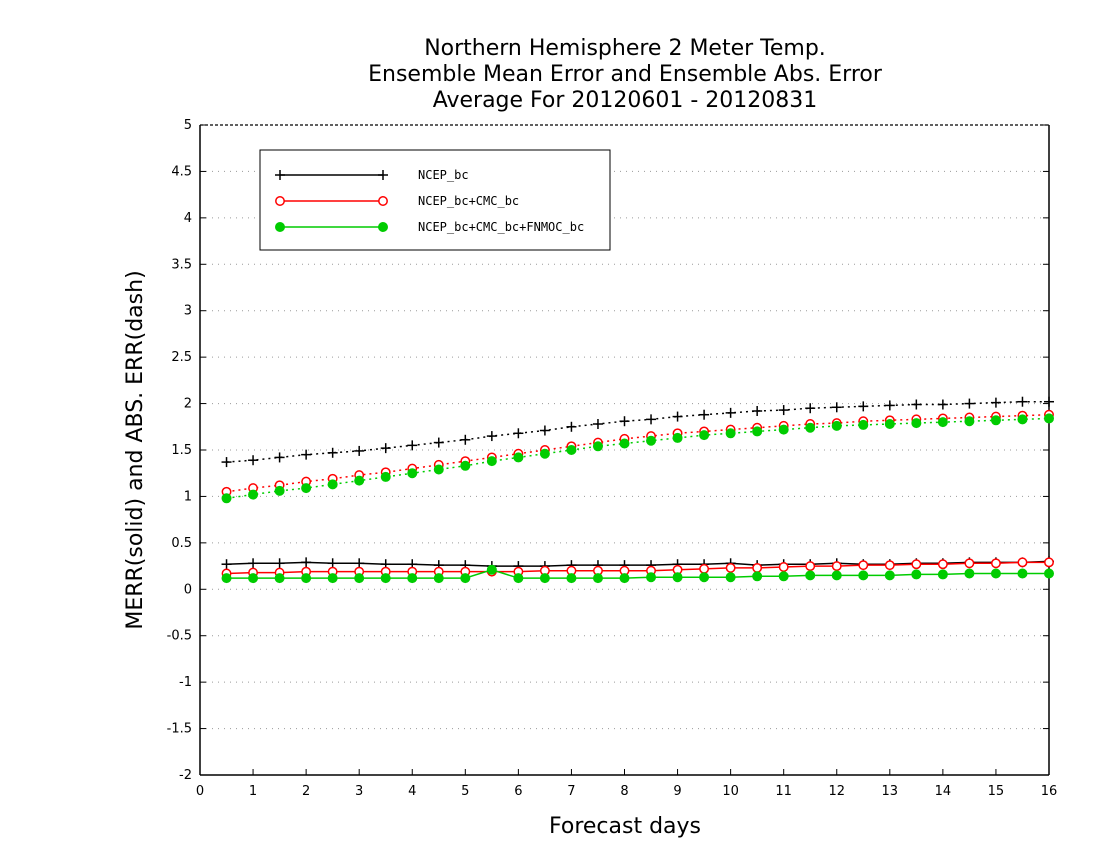 This screenshot has width=1100, height=850. Describe the element at coordinates (1049, 791) in the screenshot. I see `x-tick-label: 16` at that location.